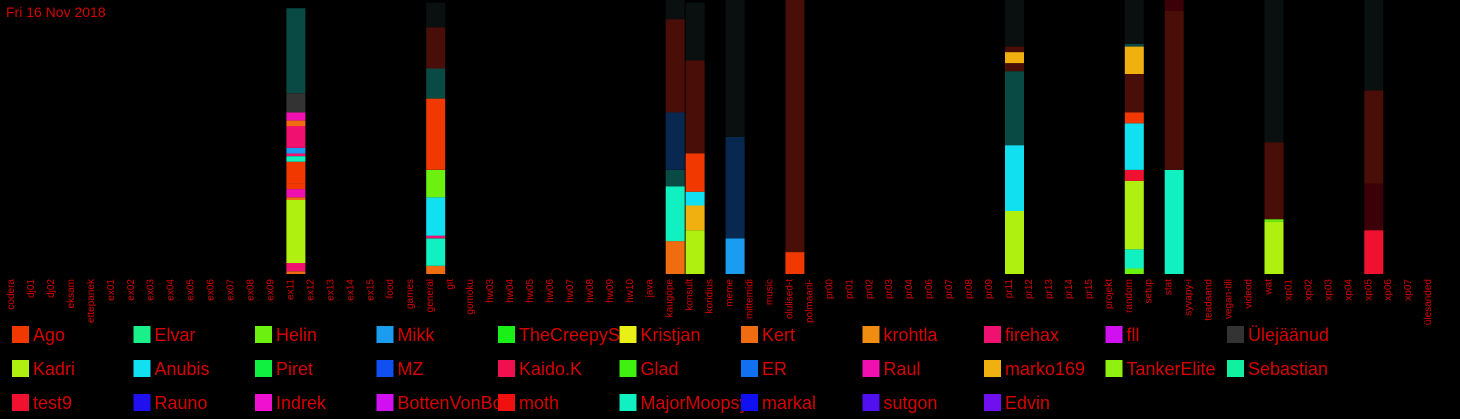 The width and height of the screenshot is (1460, 419). What do you see at coordinates (91, 300) in the screenshot?
I see `x-tick-label: ettepanek` at bounding box center [91, 300].